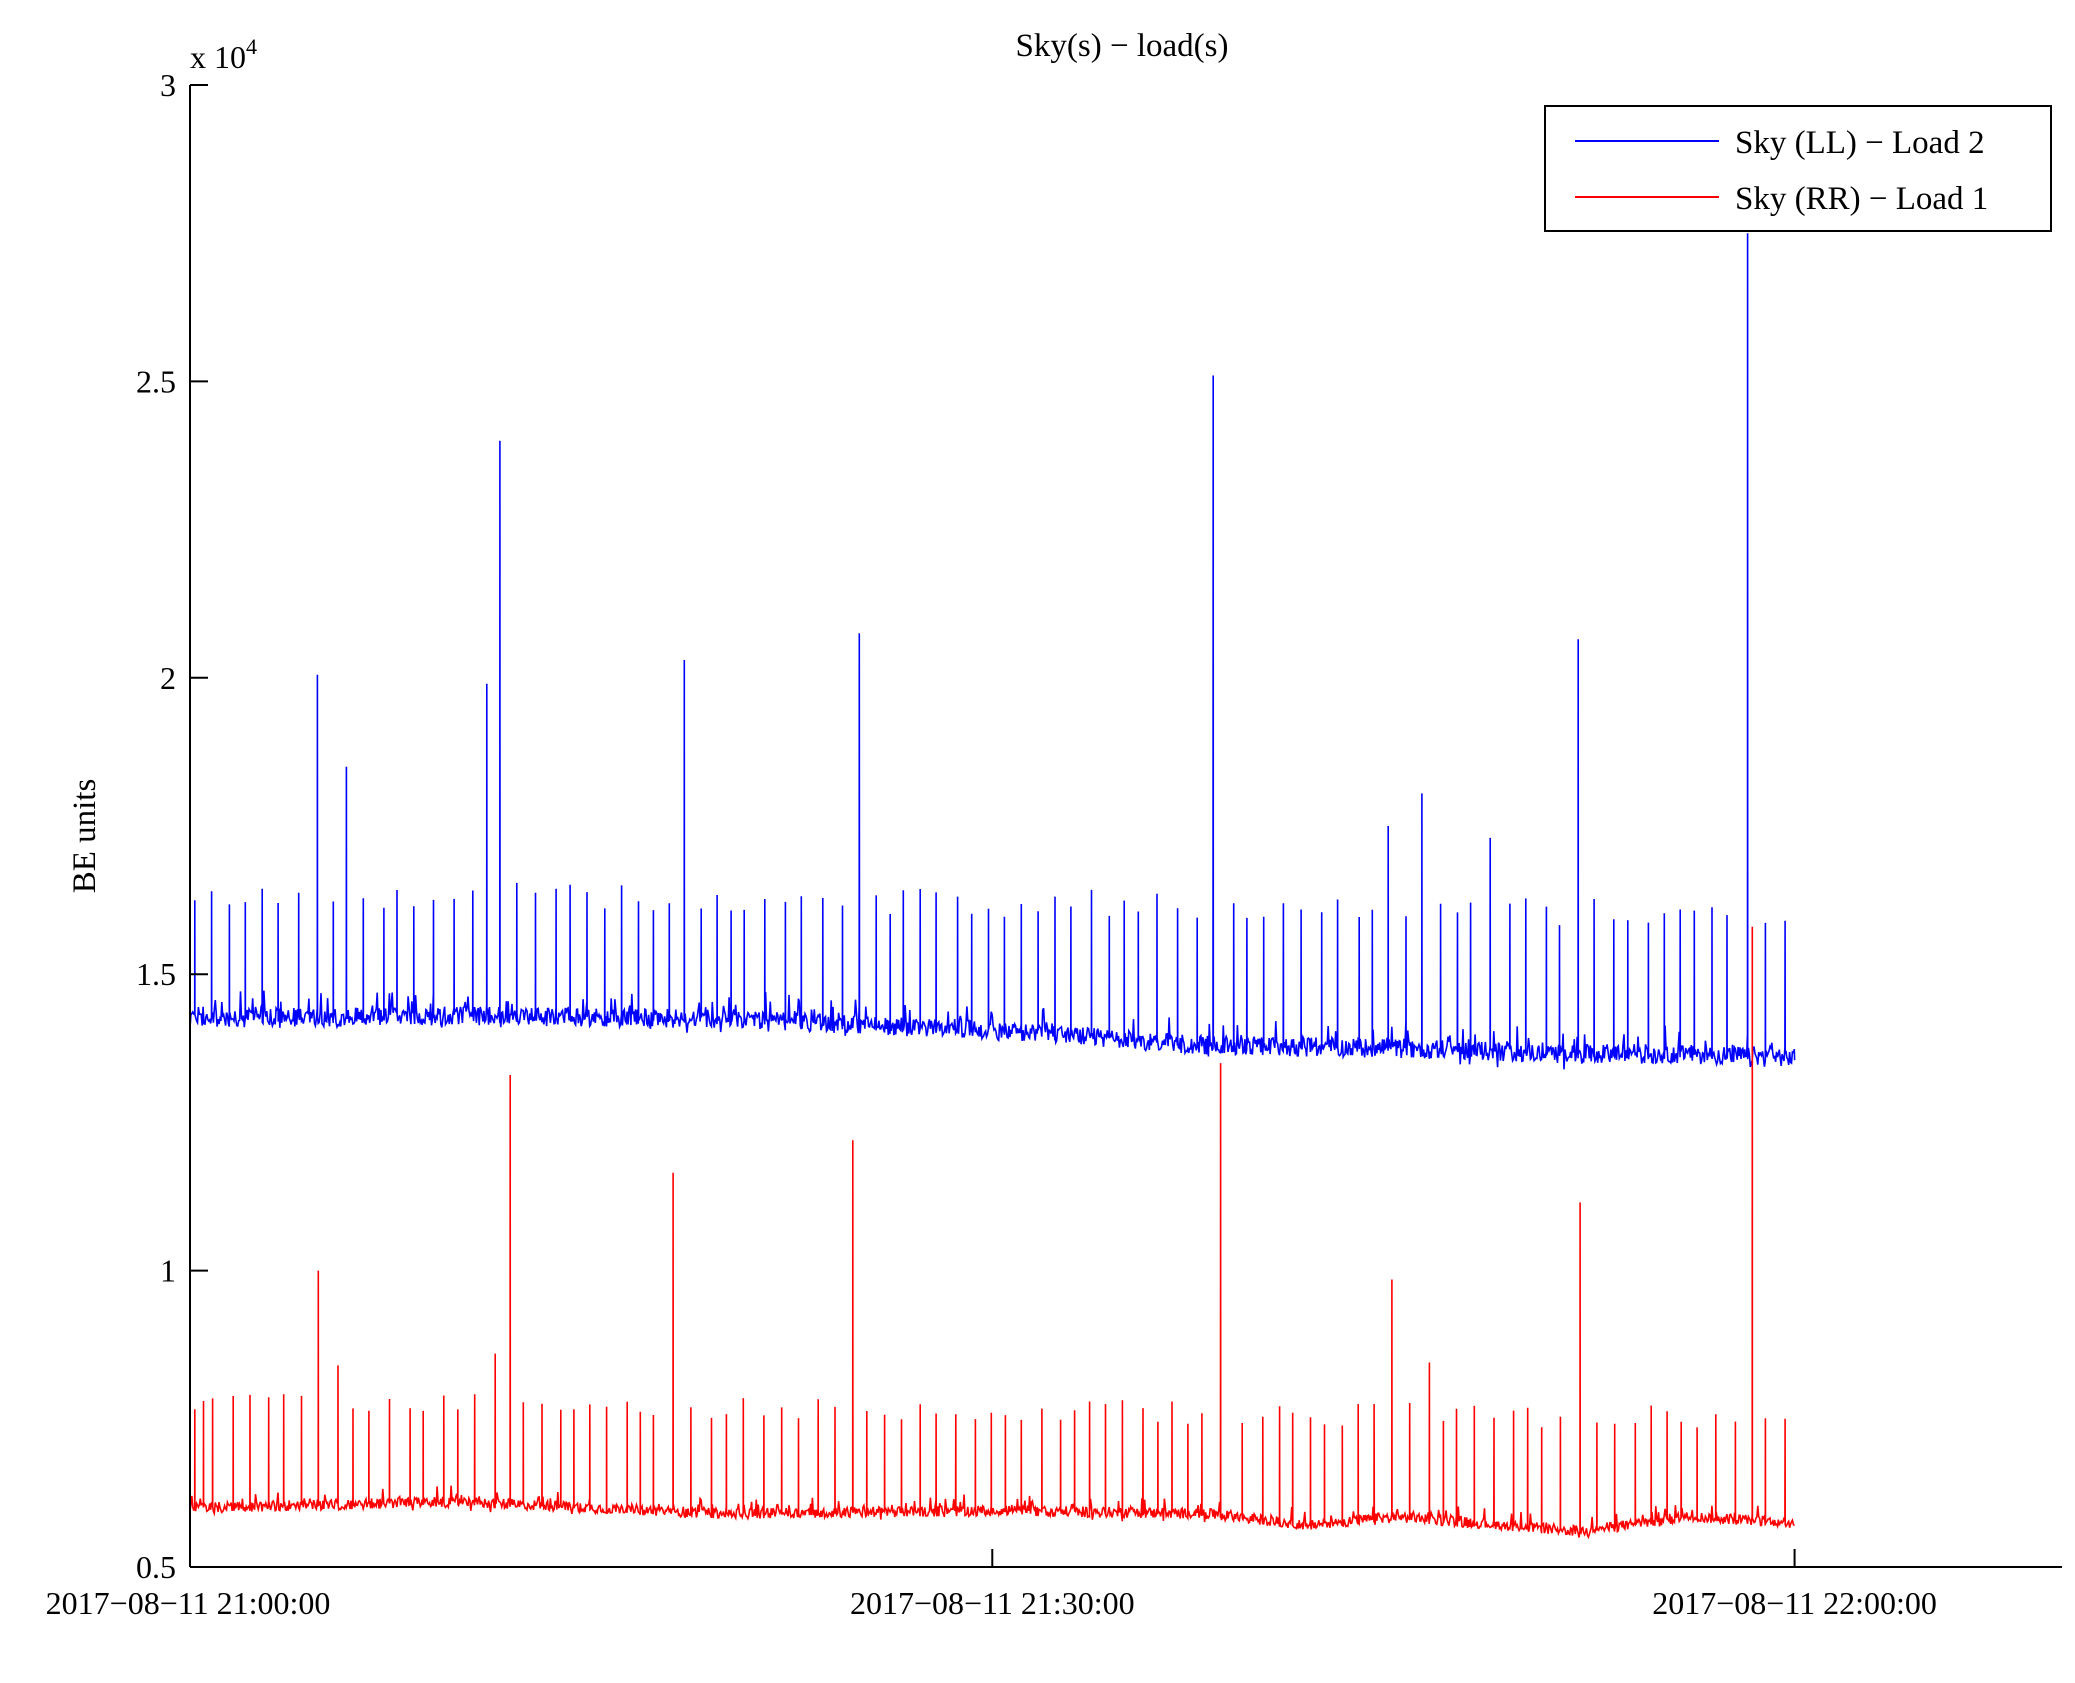 This screenshot has height=1683, width=2075. What do you see at coordinates (156, 974) in the screenshot?
I see `y-tick-label: 1.5` at bounding box center [156, 974].